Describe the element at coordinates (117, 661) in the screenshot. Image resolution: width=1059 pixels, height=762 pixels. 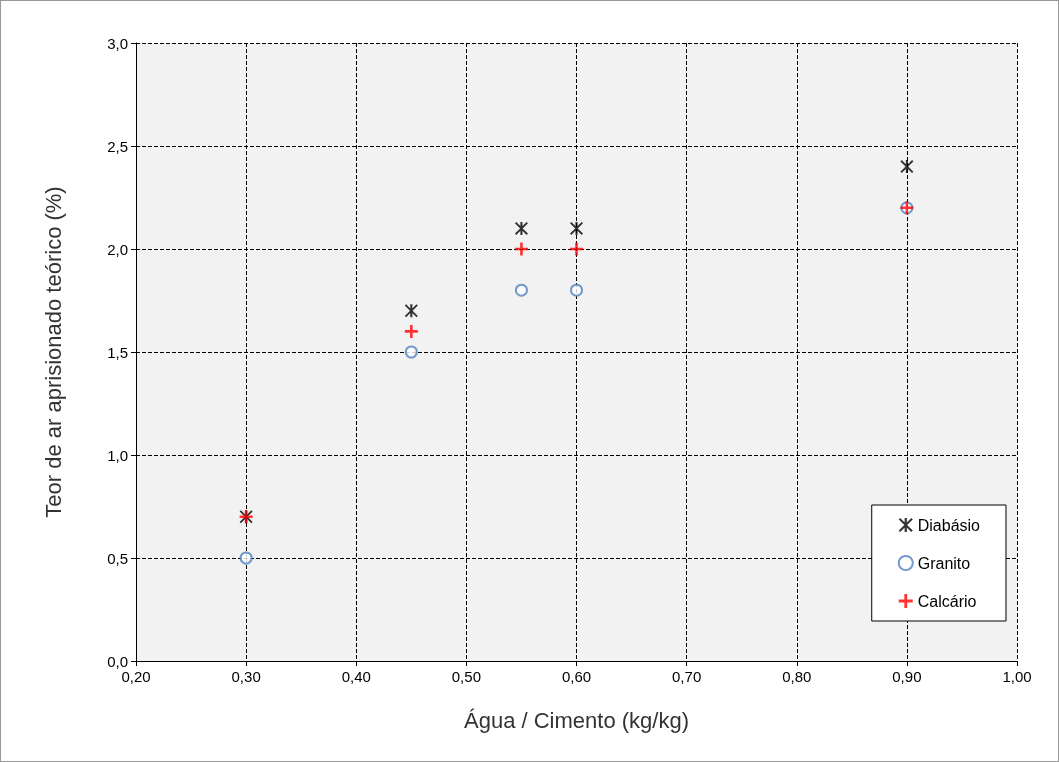
I see `y-tick-label: 0,0` at that location.